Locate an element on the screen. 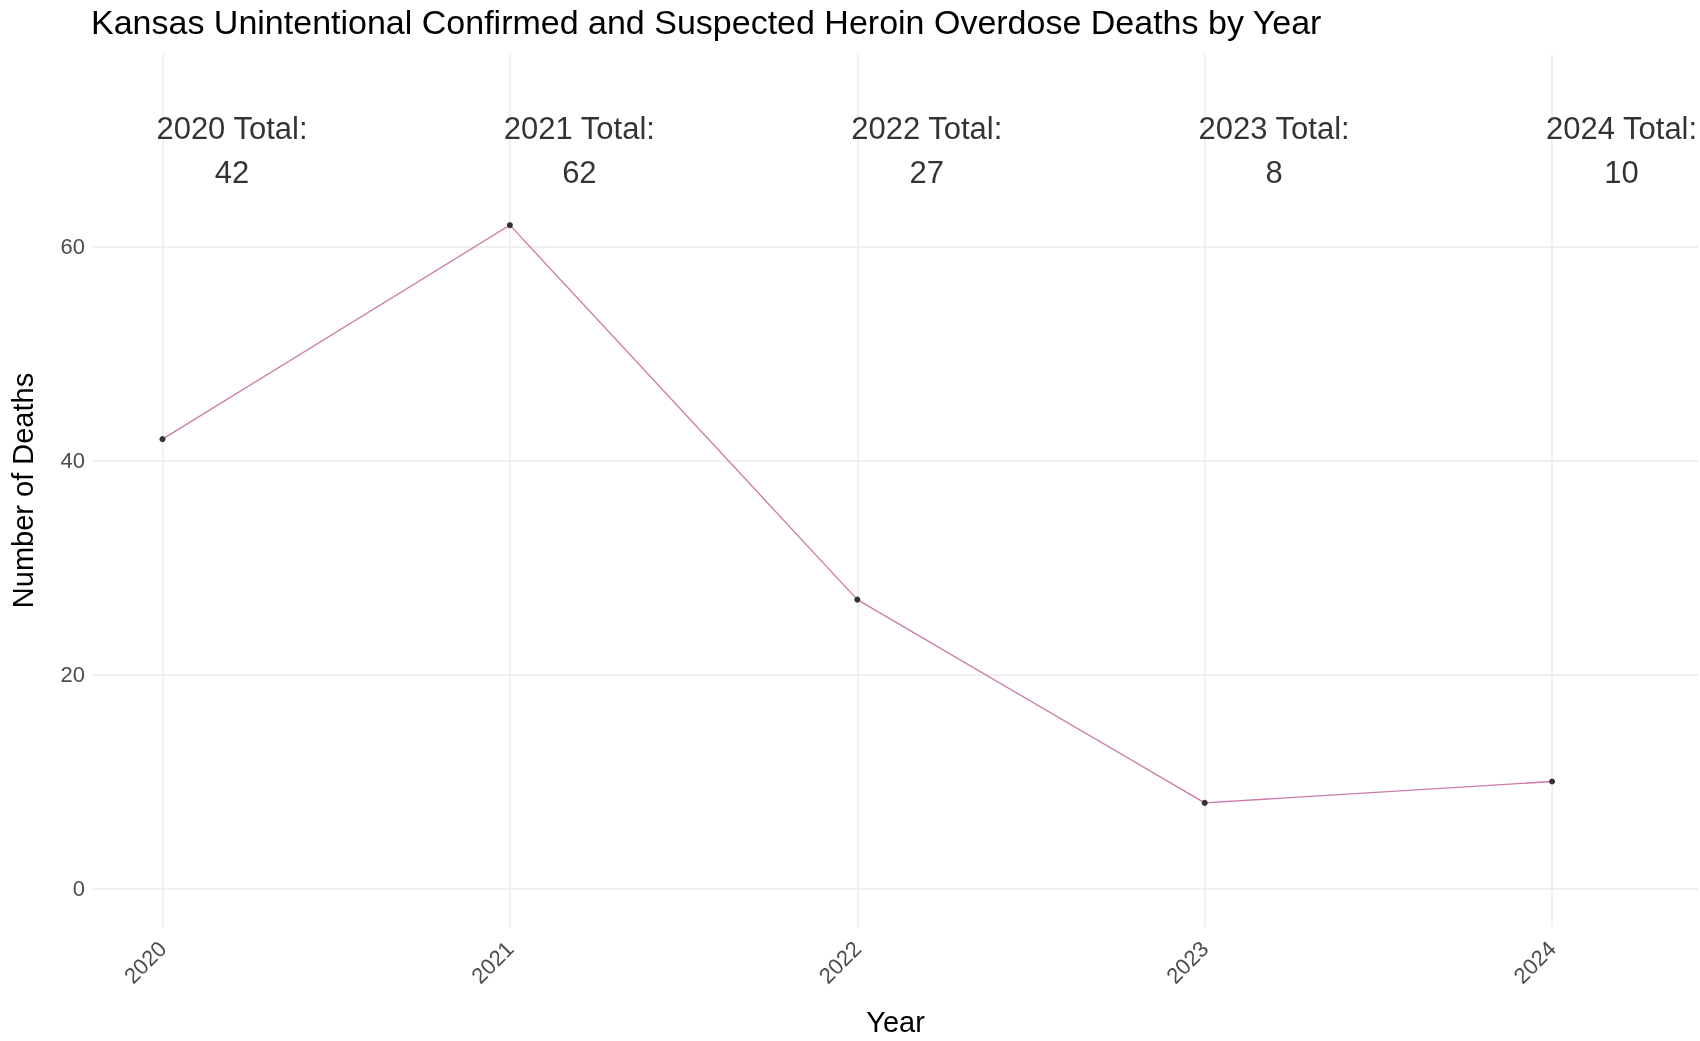  annotation: 2020 Total: 42 is located at coordinates (232, 150).